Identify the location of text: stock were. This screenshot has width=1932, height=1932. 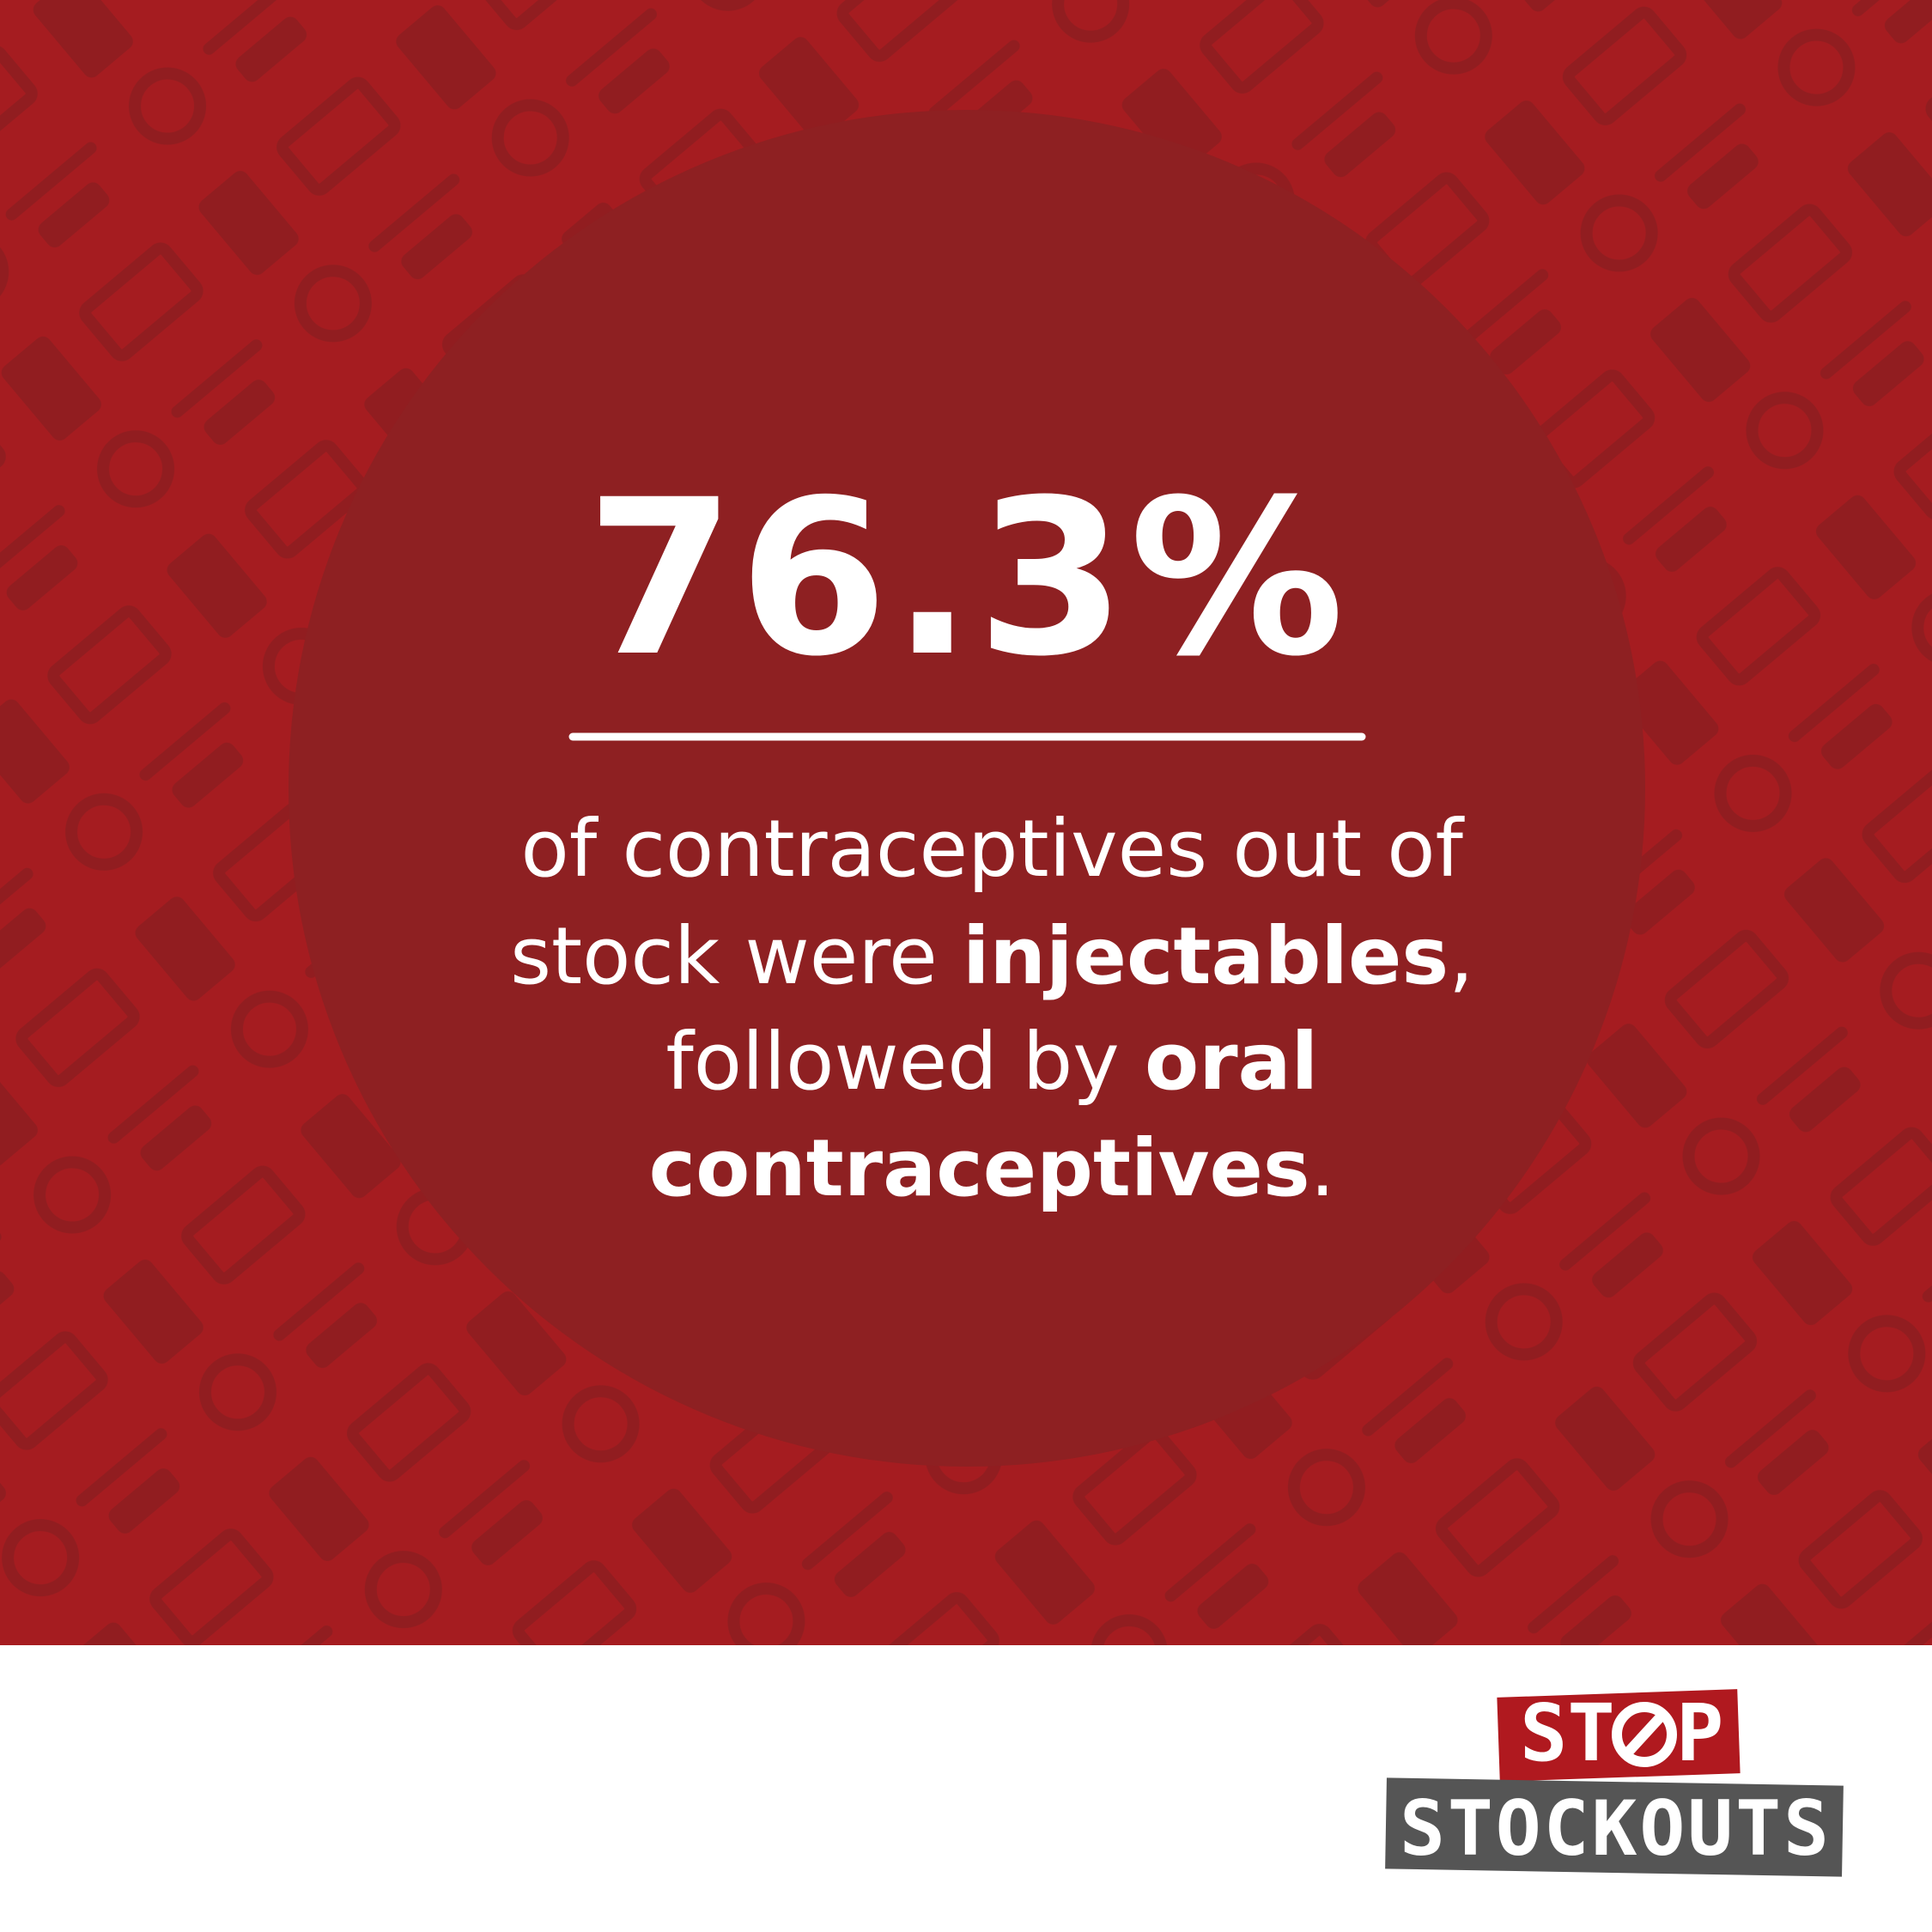
(737, 956).